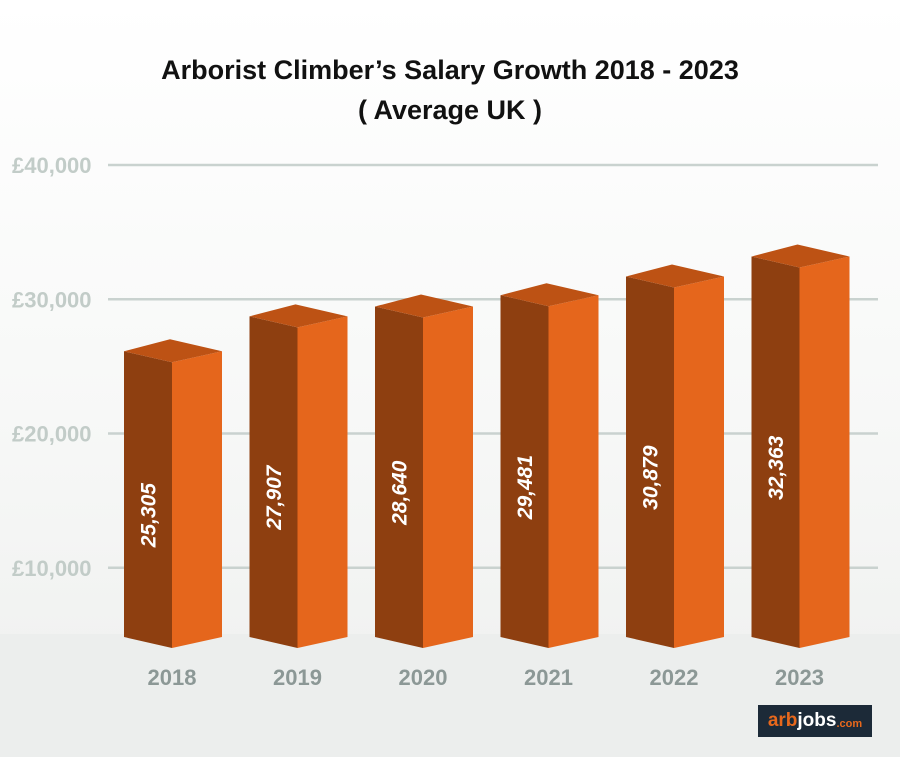 This screenshot has height=757, width=900. Describe the element at coordinates (651, 477) in the screenshot. I see `bar-value-label: 30,879` at that location.